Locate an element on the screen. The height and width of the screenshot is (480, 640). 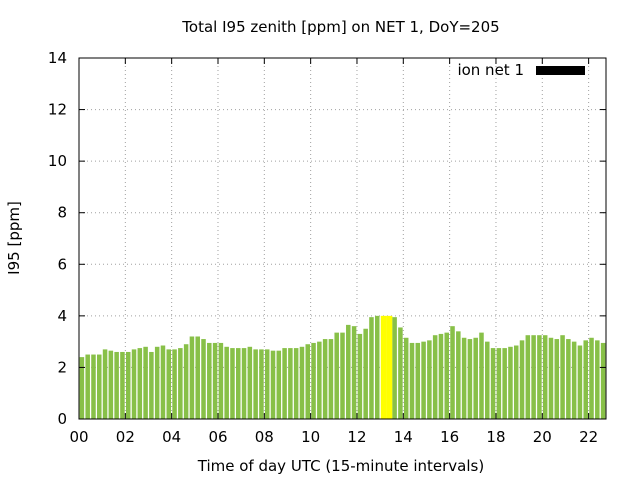
x-tick-label: 12 is located at coordinates (356, 437).